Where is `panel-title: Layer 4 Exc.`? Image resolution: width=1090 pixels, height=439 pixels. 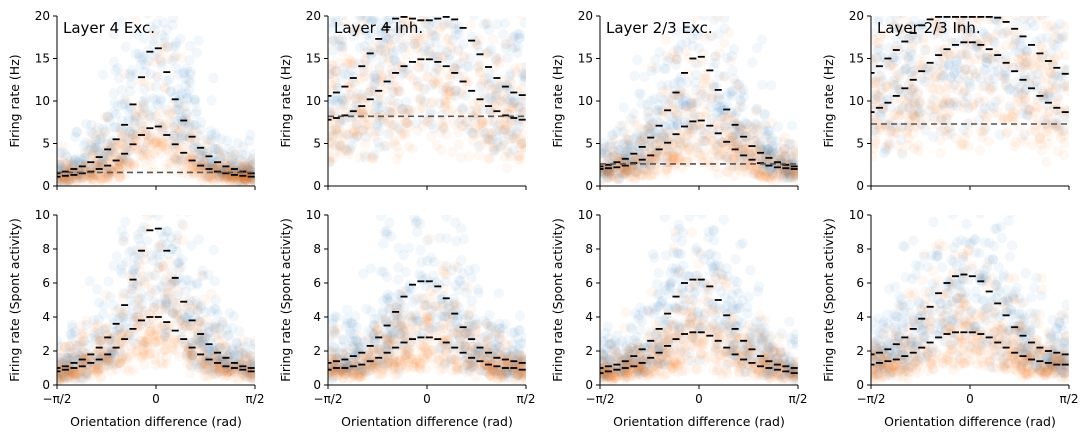 panel-title: Layer 4 Exc. is located at coordinates (109, 28).